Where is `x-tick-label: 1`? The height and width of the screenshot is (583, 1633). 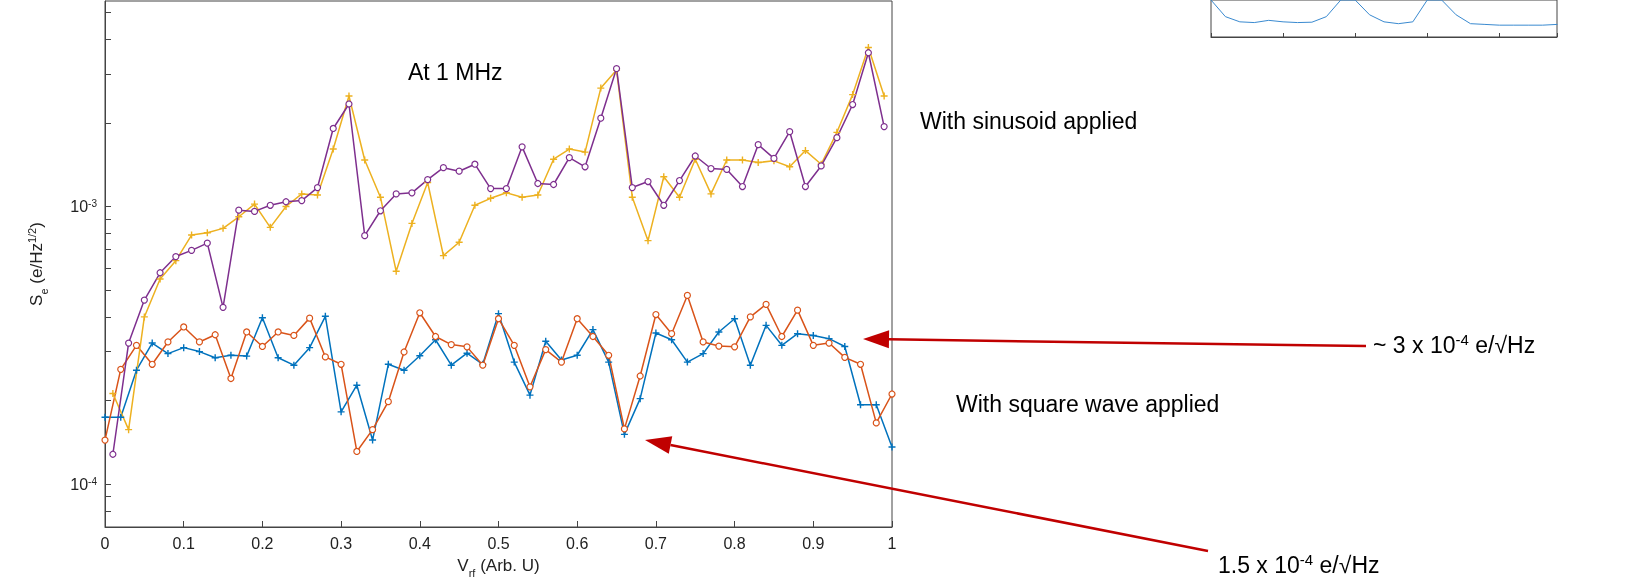
x-tick-label: 1 is located at coordinates (892, 543).